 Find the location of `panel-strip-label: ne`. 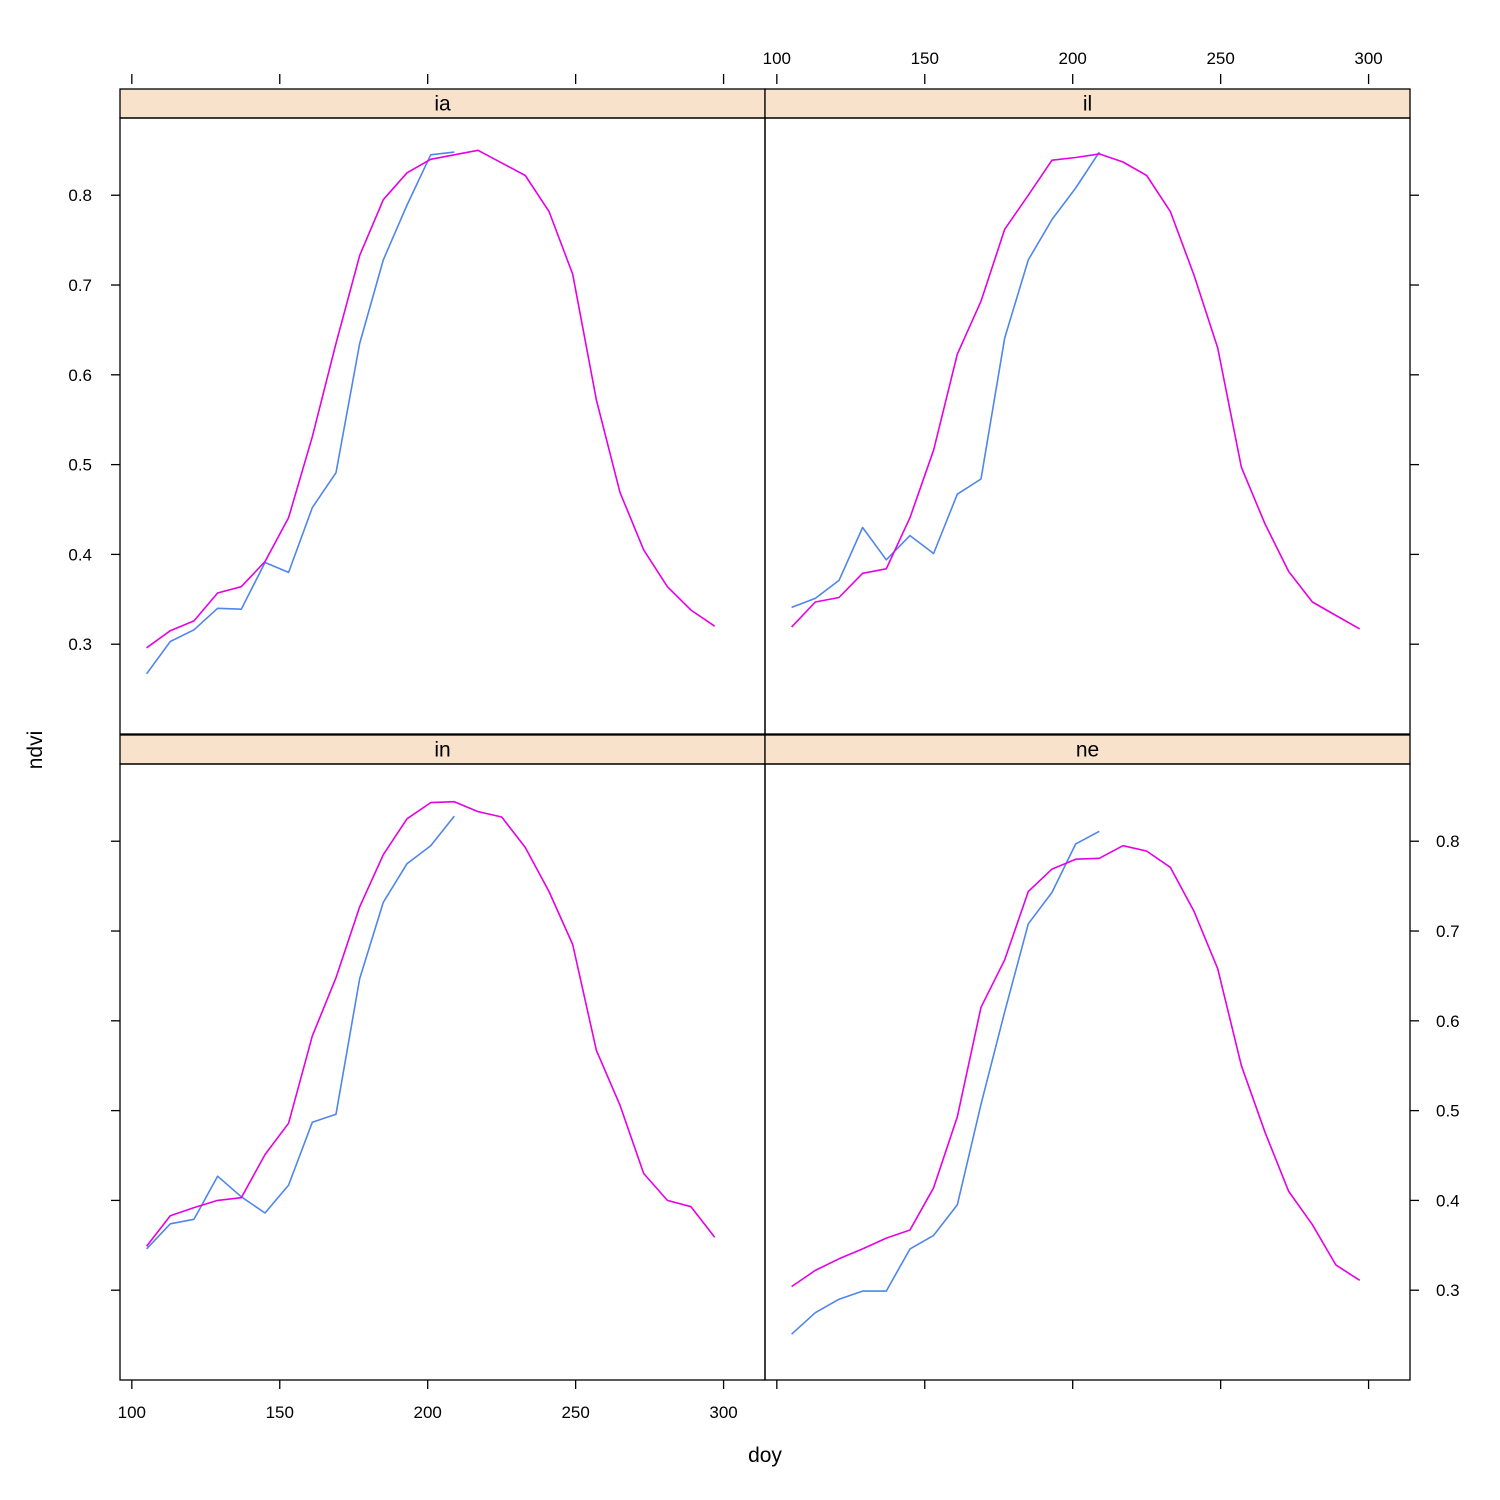

panel-strip-label: ne is located at coordinates (1087, 750).